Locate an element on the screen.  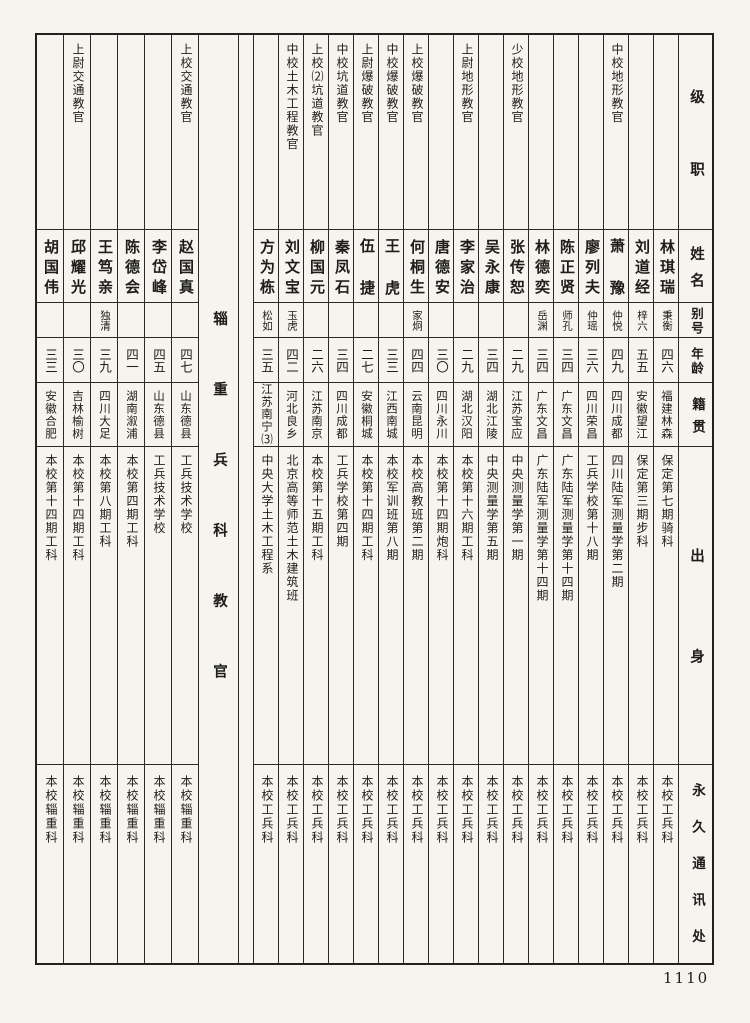
name-cell: 何桐生 is located at coordinates (416, 266).